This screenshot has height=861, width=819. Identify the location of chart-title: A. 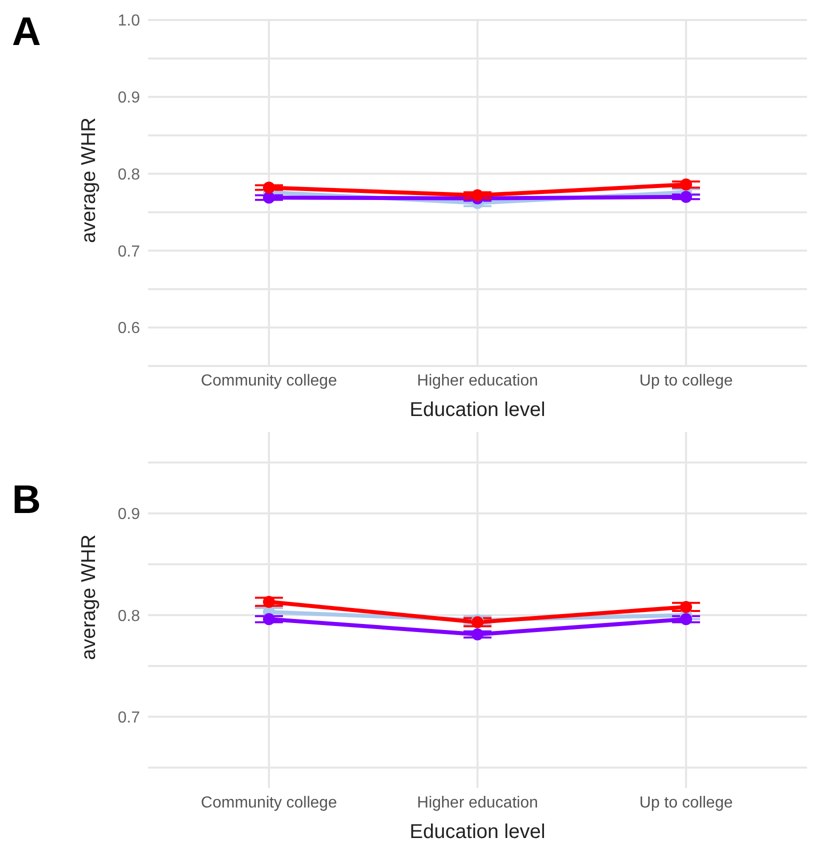
(26, 32).